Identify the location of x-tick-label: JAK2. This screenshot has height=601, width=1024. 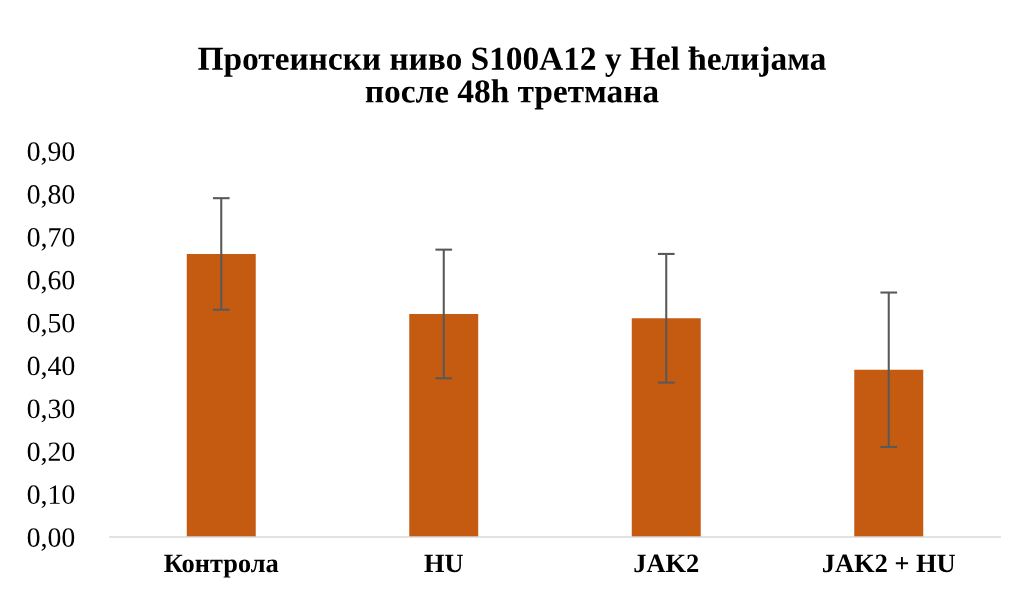
(666, 563).